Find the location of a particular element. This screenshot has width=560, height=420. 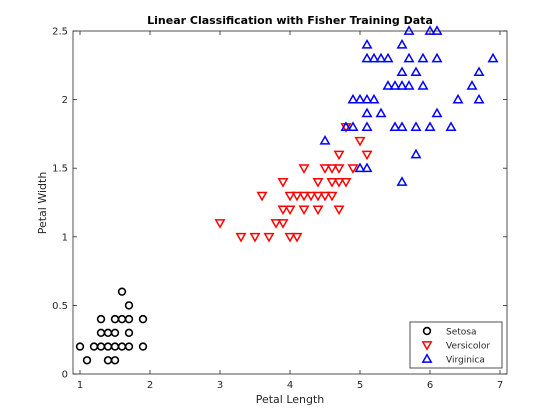

y-tick-label: 1 is located at coordinates (65, 237).